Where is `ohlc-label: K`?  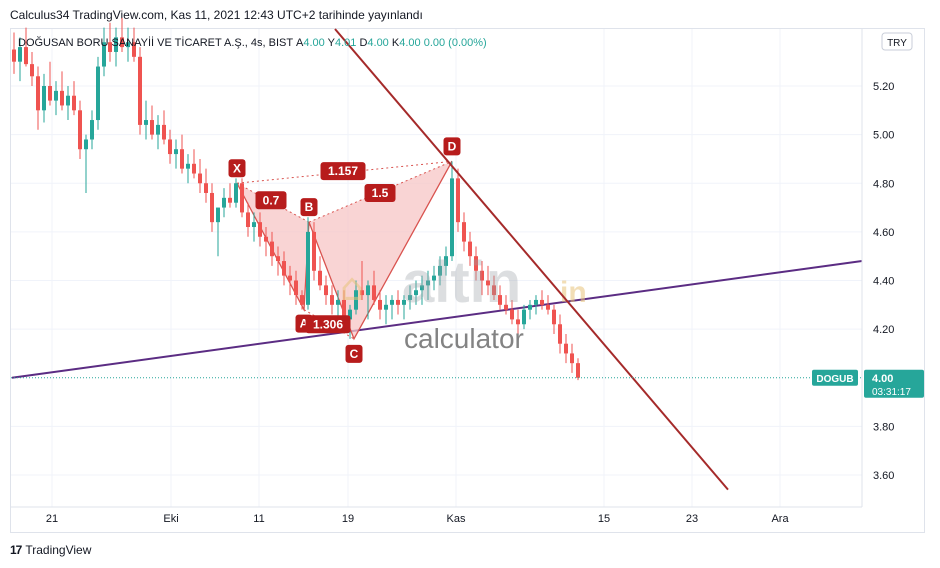
ohlc-label: K is located at coordinates (394, 43).